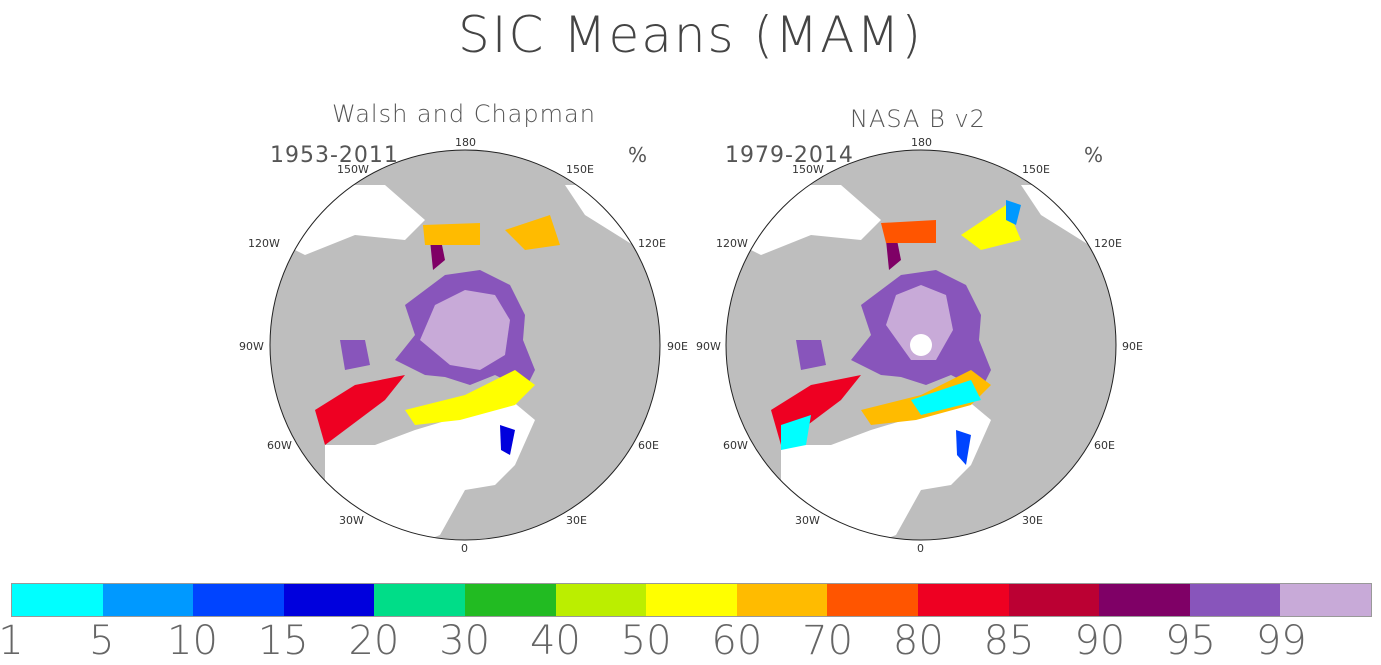 This screenshot has width=1381, height=665. What do you see at coordinates (12, 641) in the screenshot?
I see `colorbar-label: 1` at bounding box center [12, 641].